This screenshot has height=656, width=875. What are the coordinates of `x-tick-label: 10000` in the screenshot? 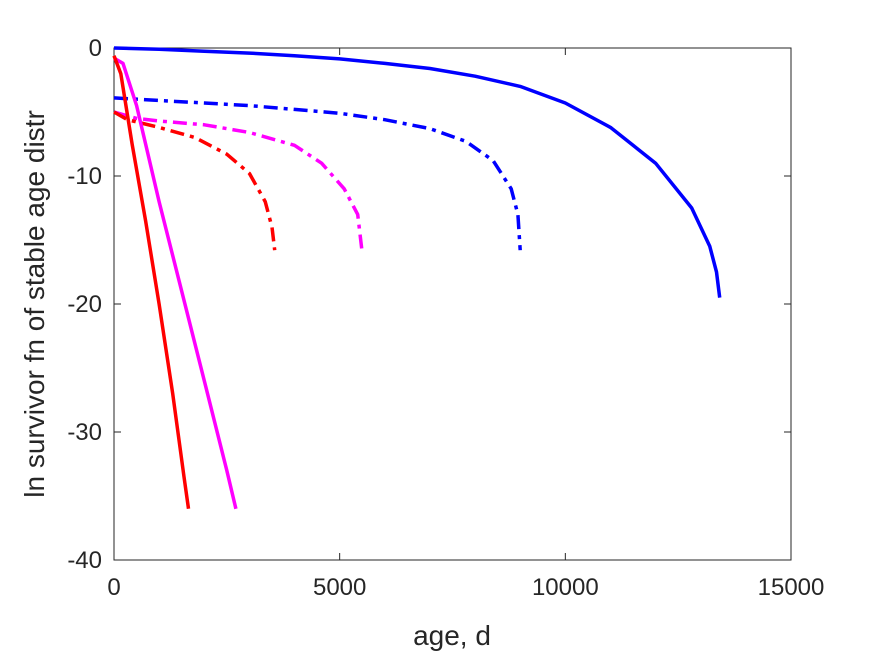 It's located at (565, 587).